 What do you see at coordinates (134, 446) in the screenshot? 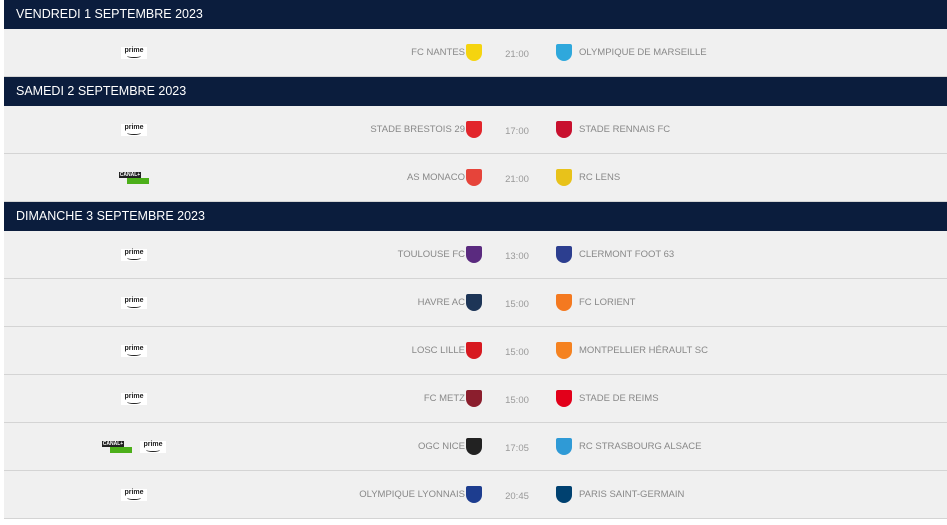
I see `broadcasters: canal+ prime` at bounding box center [134, 446].